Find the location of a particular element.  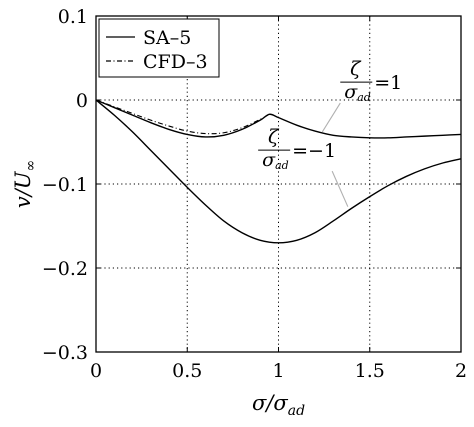

legend-box is located at coordinates (159, 48).